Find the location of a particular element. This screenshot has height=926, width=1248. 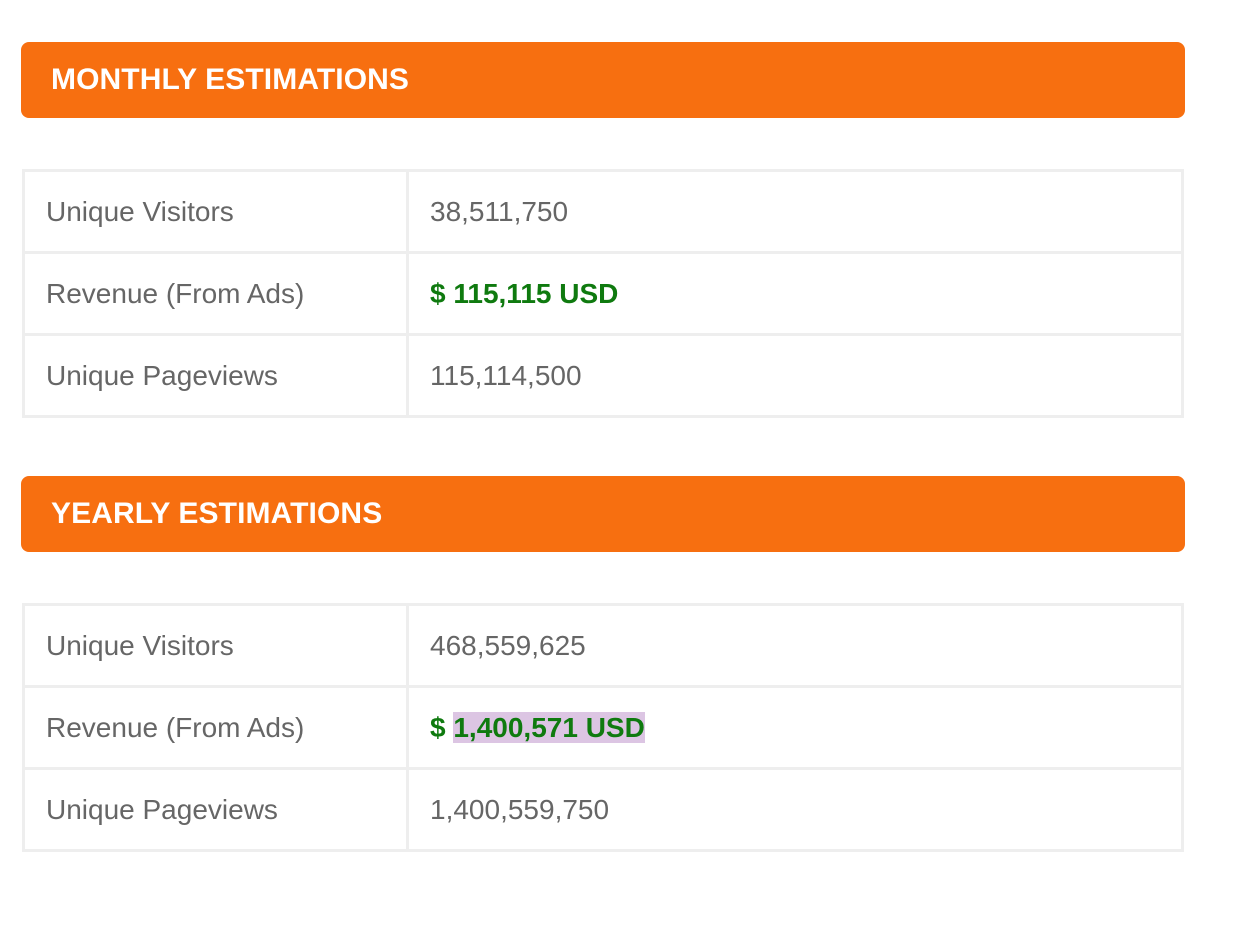

monthly-unique-pageviews-value: 115,114,500 is located at coordinates (795, 375).